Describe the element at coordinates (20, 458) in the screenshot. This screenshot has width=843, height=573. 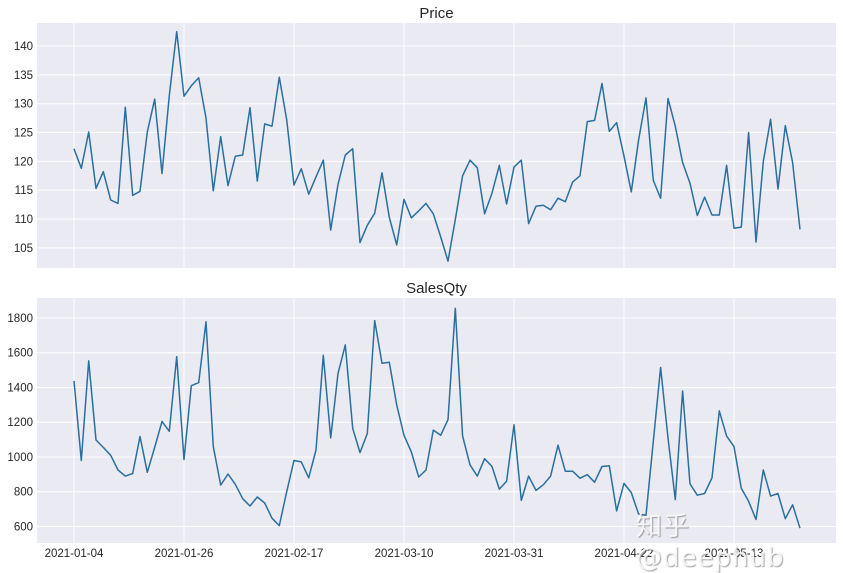
I see `y-tick-label: 1000` at that location.